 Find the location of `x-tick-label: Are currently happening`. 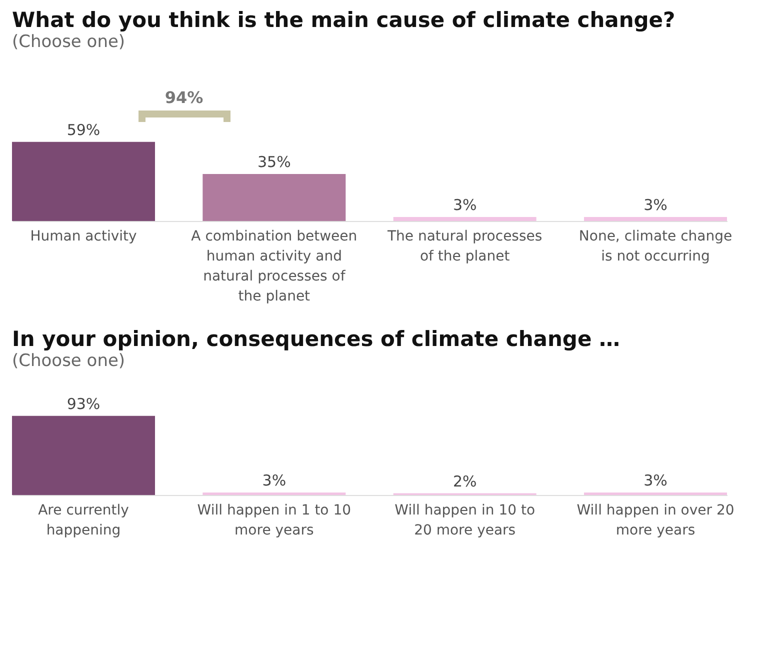

x-tick-label: Are currently happening is located at coordinates (83, 520).